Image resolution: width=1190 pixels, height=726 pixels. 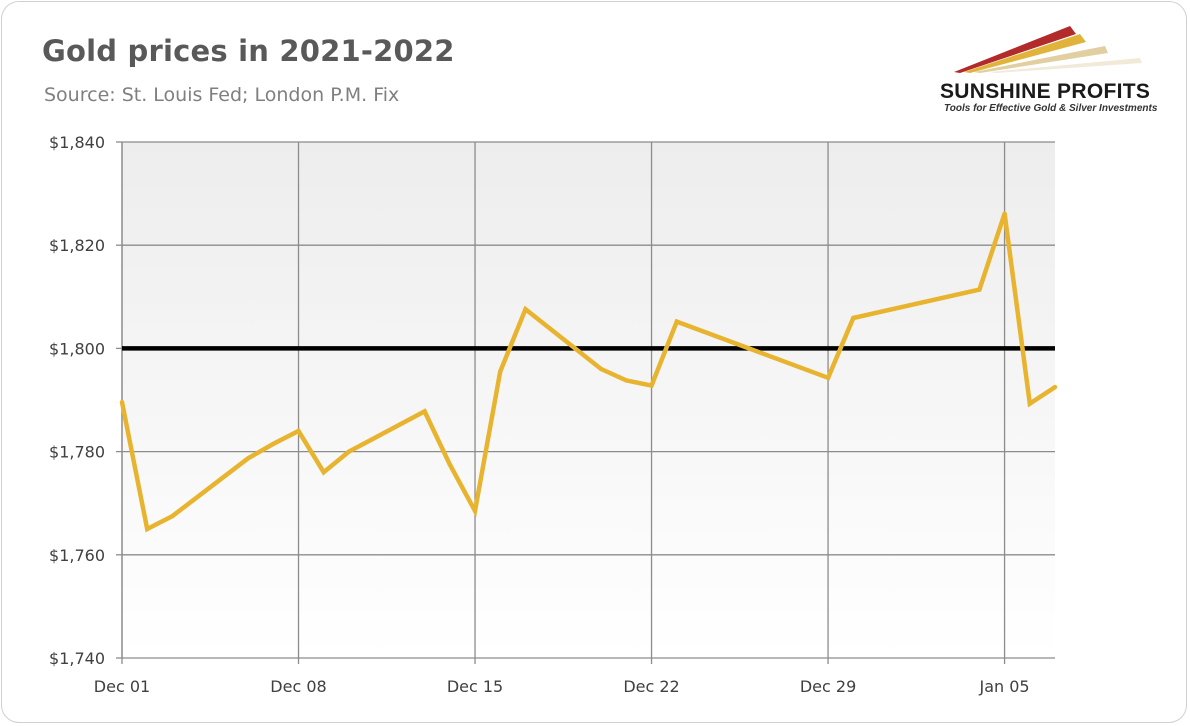 What do you see at coordinates (77, 142) in the screenshot?
I see `y-tick-label: $1,840` at bounding box center [77, 142].